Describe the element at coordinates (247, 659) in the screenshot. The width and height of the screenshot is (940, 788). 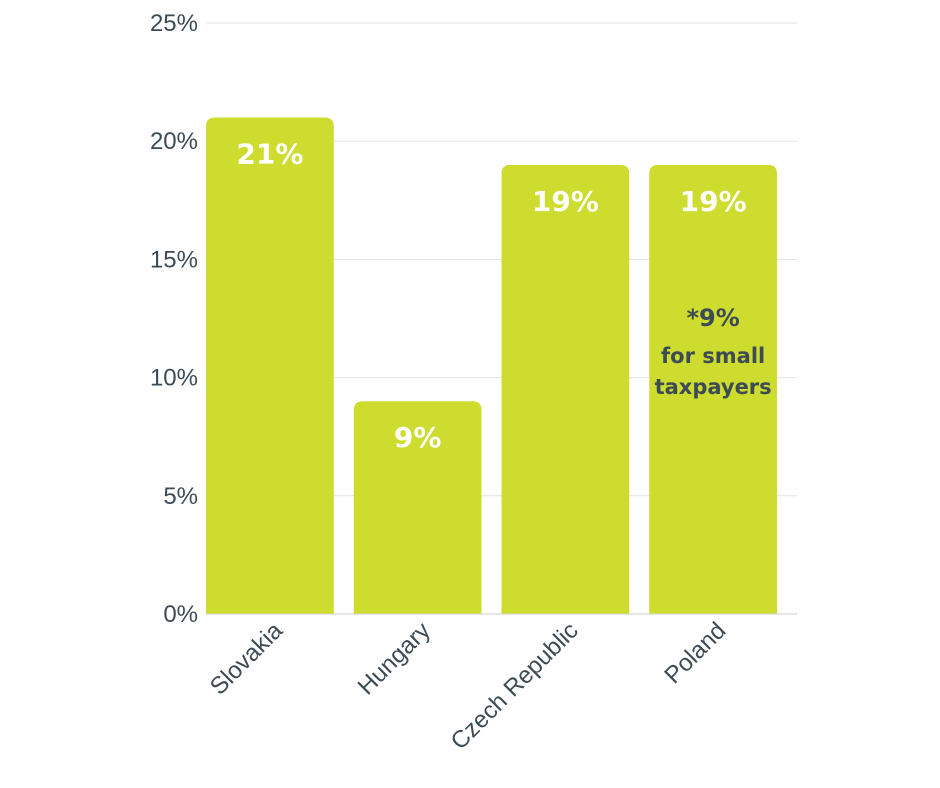
I see `category-label: Slovakia` at that location.